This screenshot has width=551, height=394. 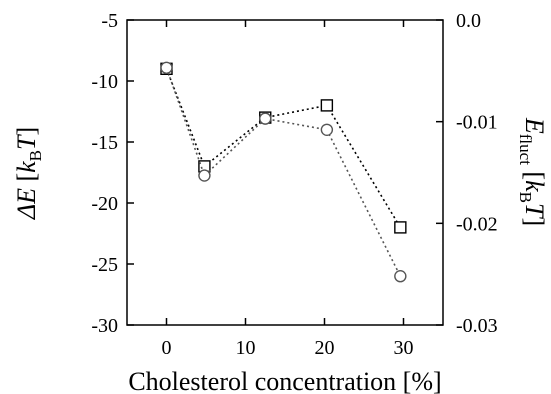 What do you see at coordinates (109, 21) in the screenshot?
I see `y-left-tick-label: -5` at bounding box center [109, 21].